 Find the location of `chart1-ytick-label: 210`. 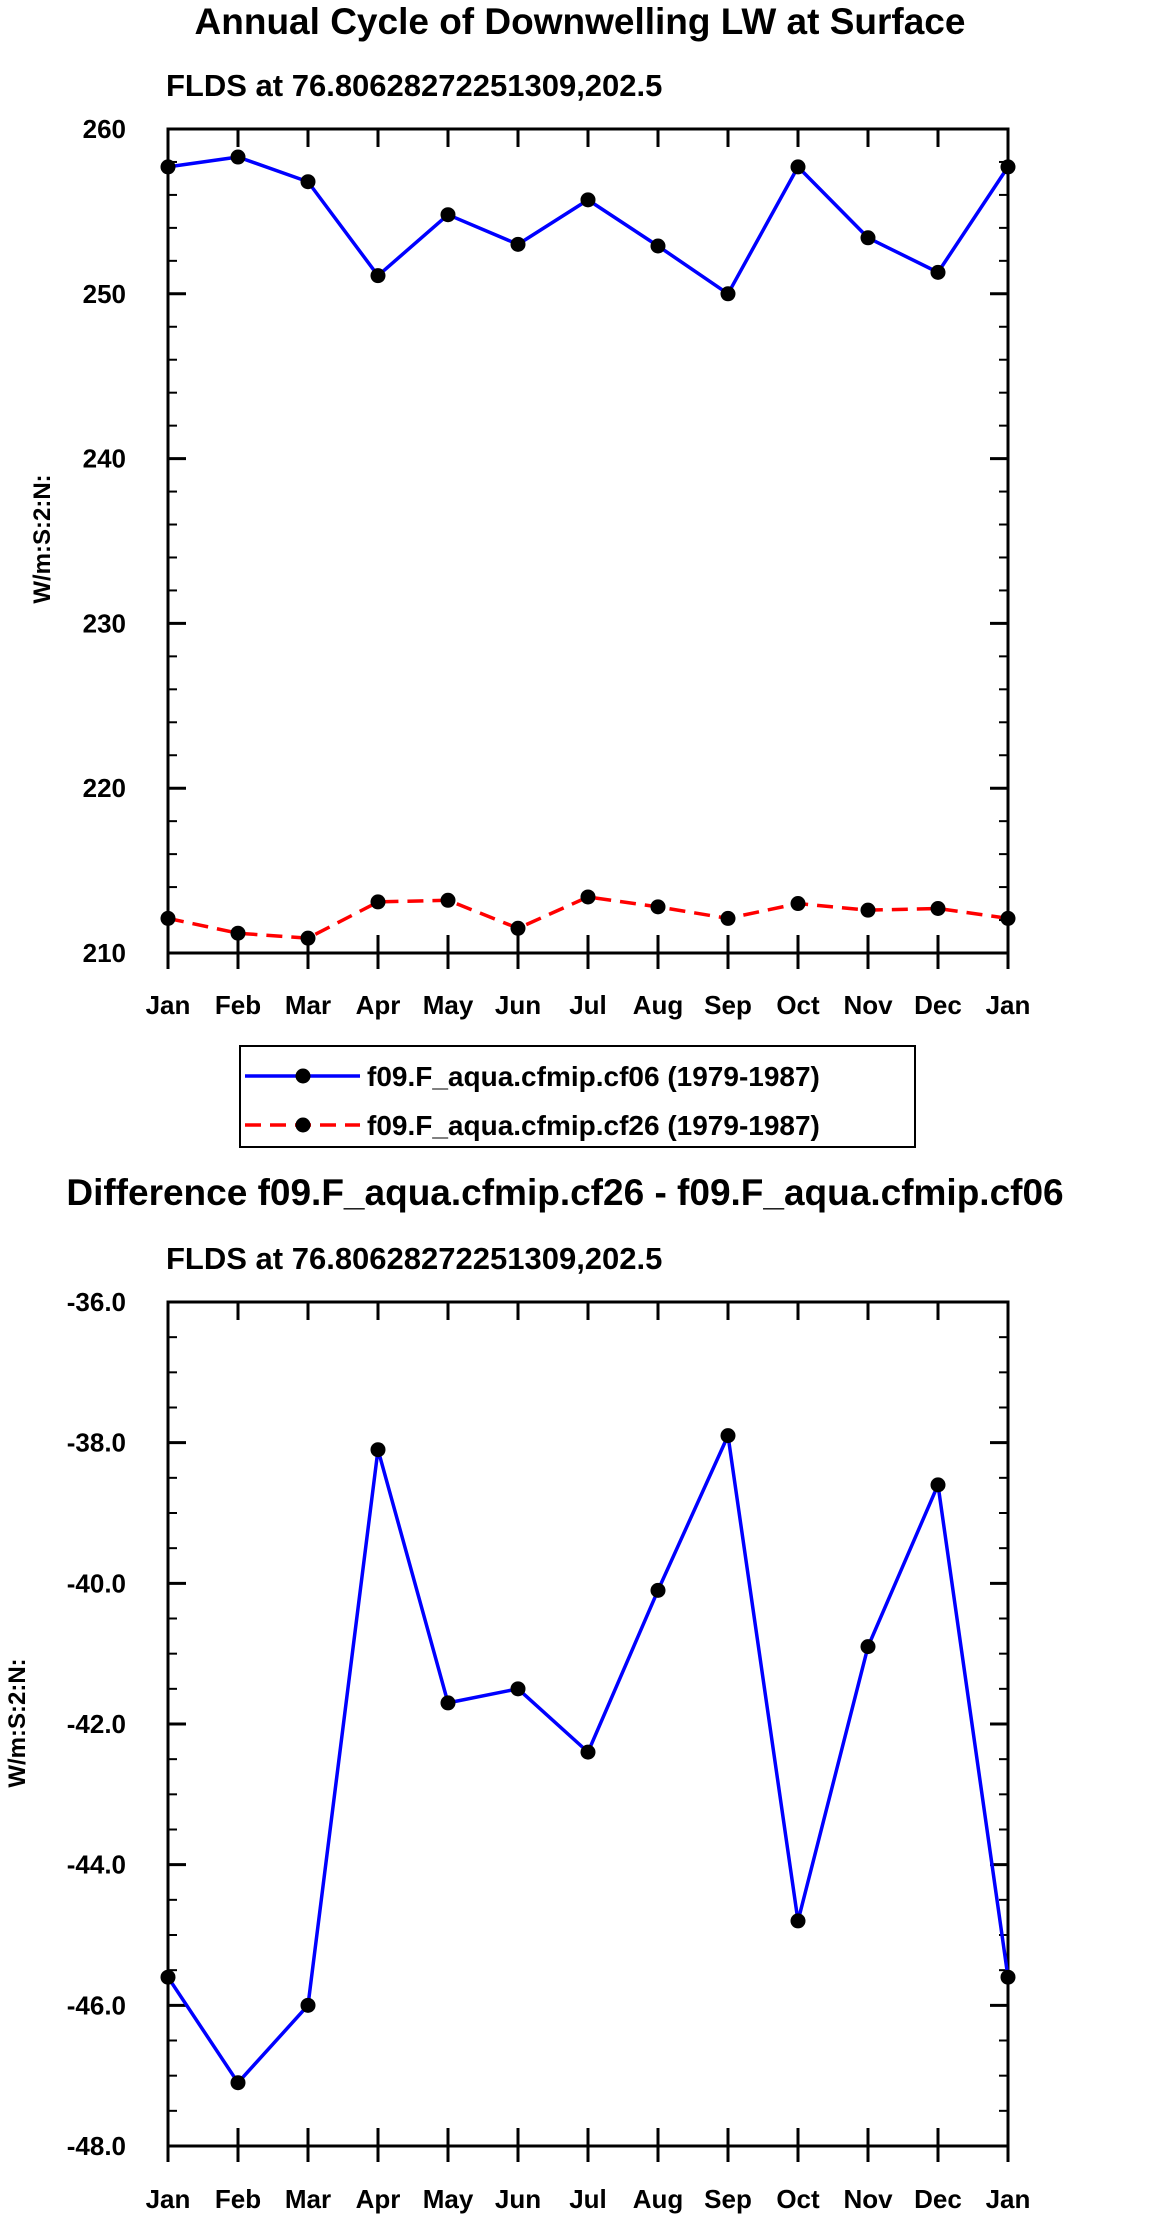

chart1-ytick-label: 210 is located at coordinates (104, 953).